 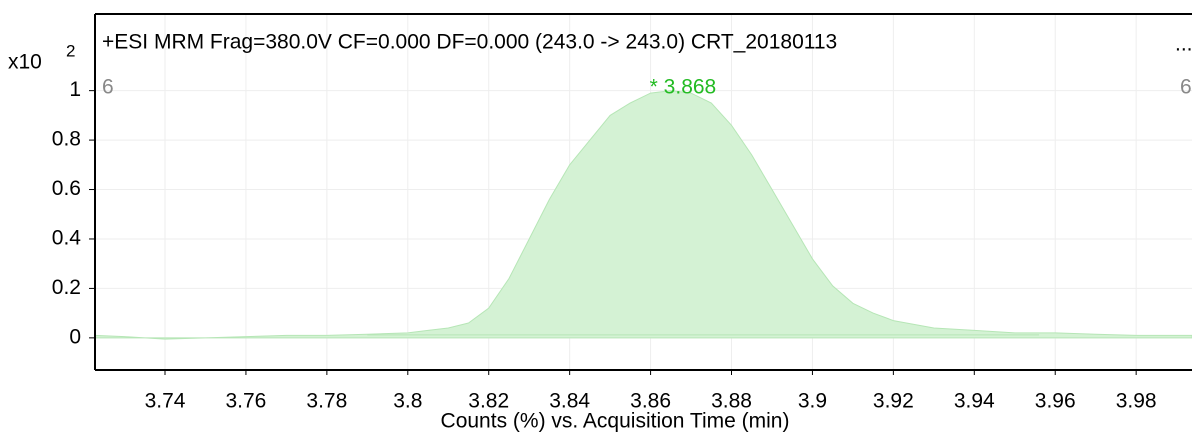 What do you see at coordinates (615, 421) in the screenshot?
I see `x-axis-label: Counts (%) vs. Acquisition Time (min)` at bounding box center [615, 421].